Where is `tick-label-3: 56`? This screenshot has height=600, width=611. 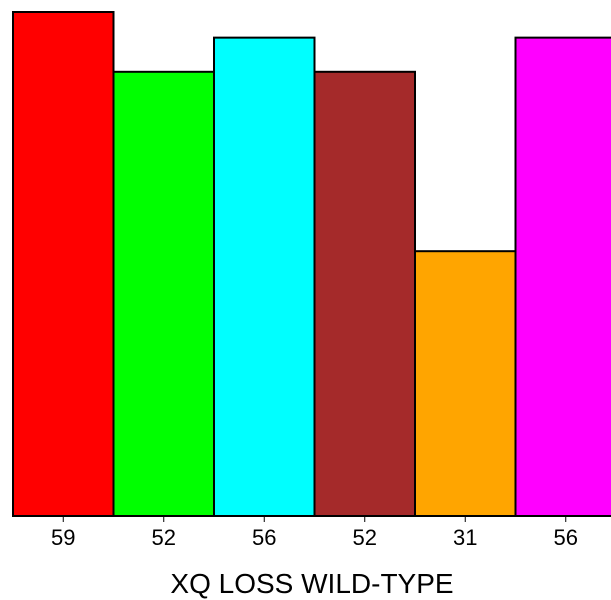 tick-label-3: 56 is located at coordinates (264, 537).